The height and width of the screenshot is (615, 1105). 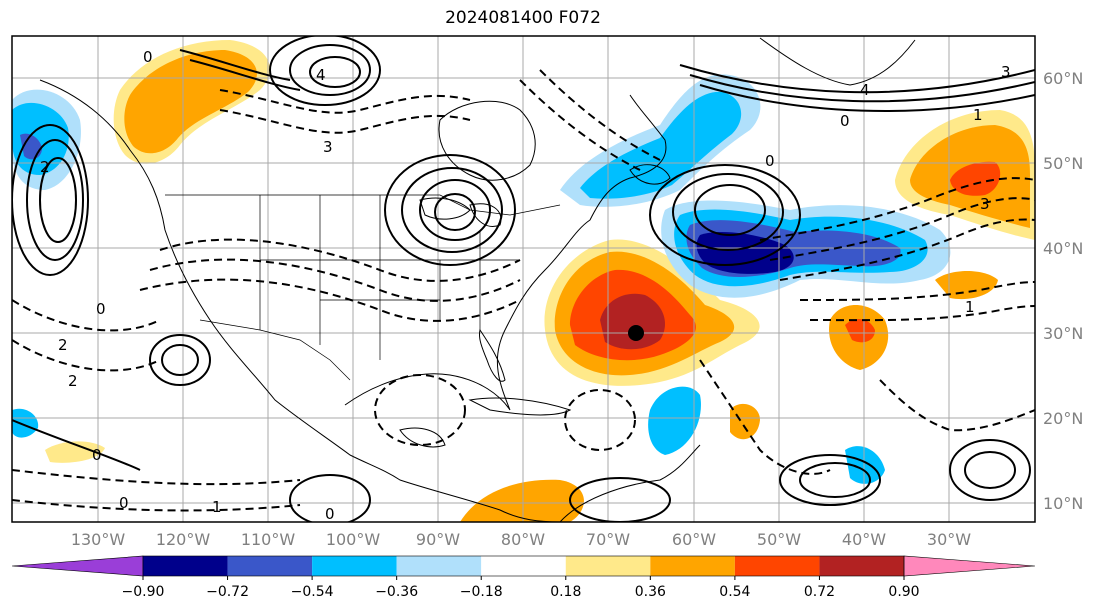 What do you see at coordinates (148, 57) in the screenshot?
I see `contour-label-0: 0` at bounding box center [148, 57].